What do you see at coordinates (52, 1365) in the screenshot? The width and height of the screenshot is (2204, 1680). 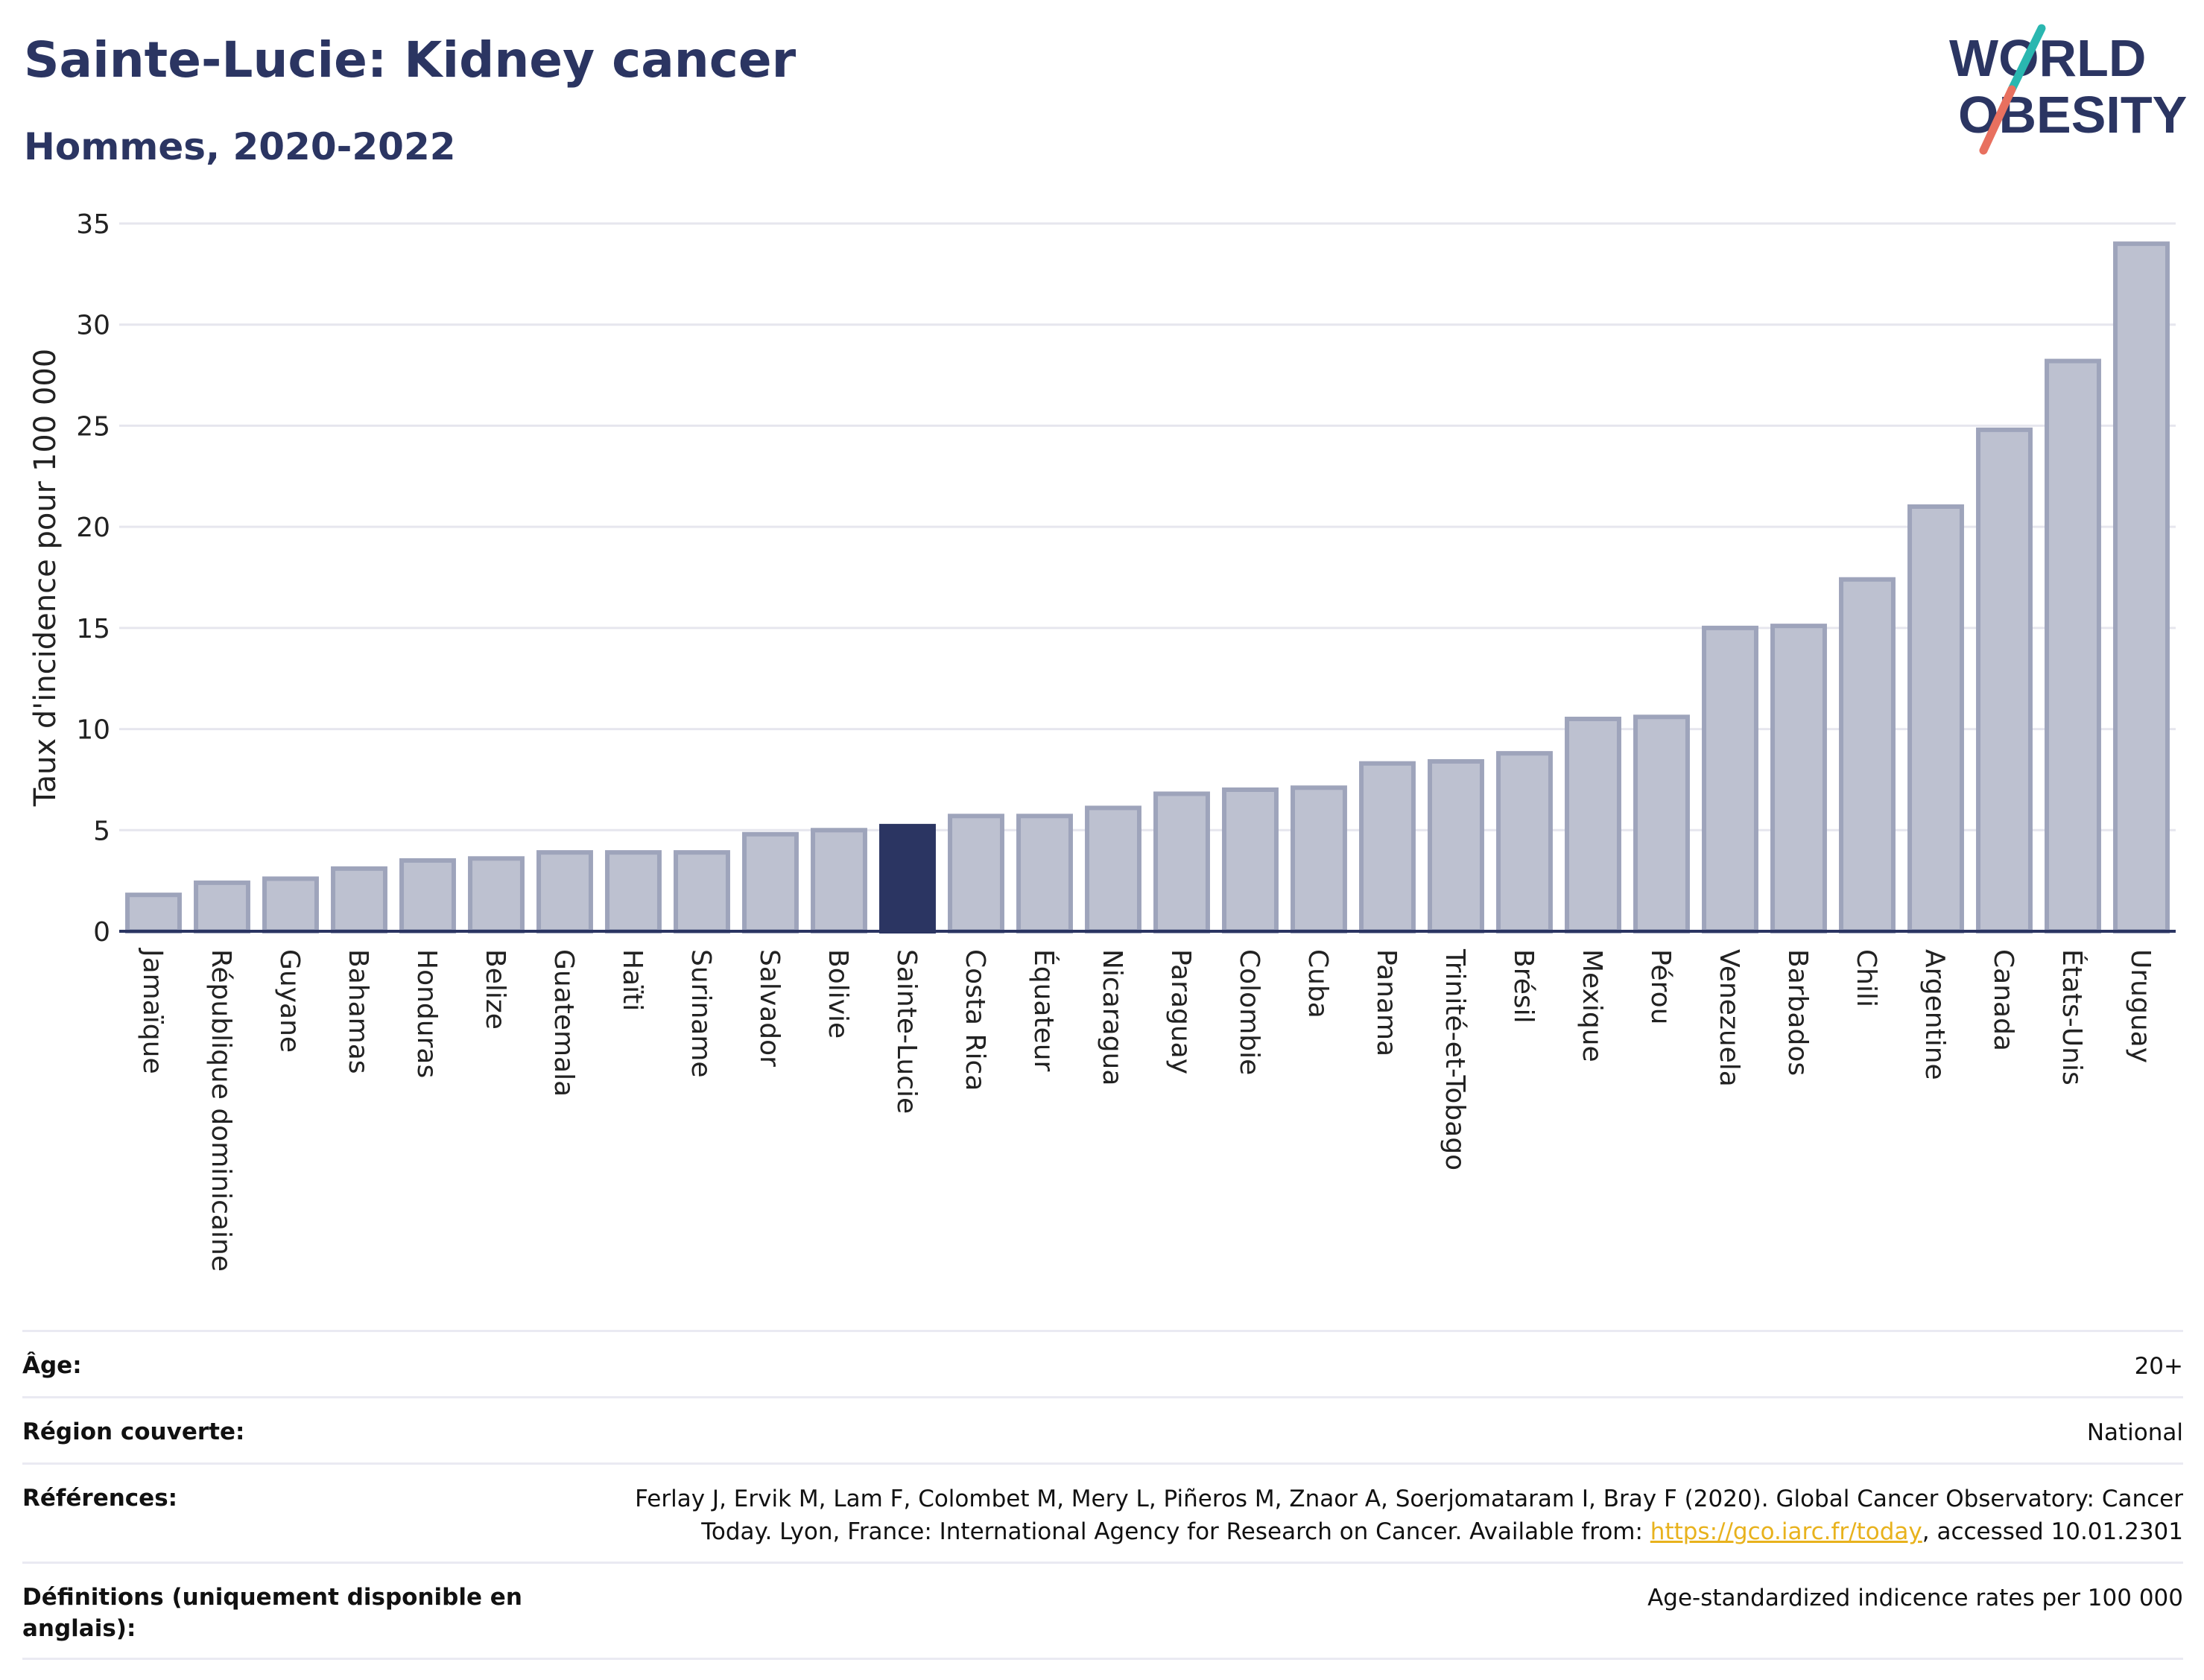 I see `meta-label-age: Âge:` at bounding box center [52, 1365].